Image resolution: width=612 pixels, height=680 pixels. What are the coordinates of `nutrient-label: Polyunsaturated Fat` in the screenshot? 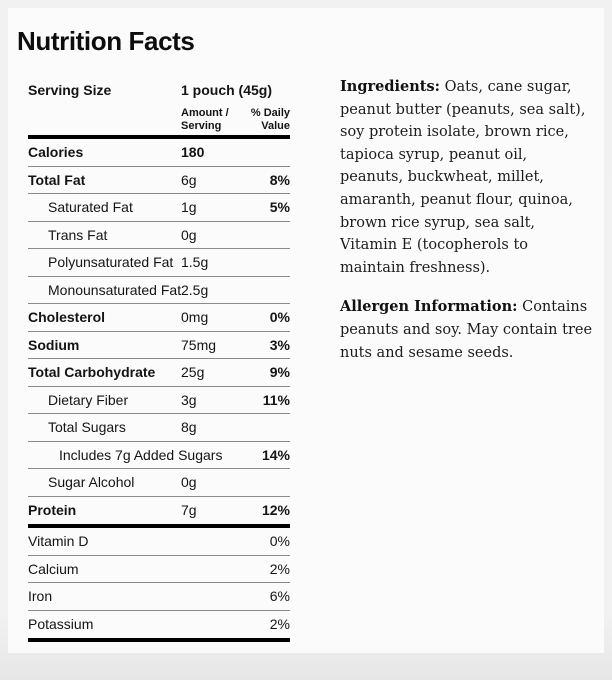 It's located at (111, 262).